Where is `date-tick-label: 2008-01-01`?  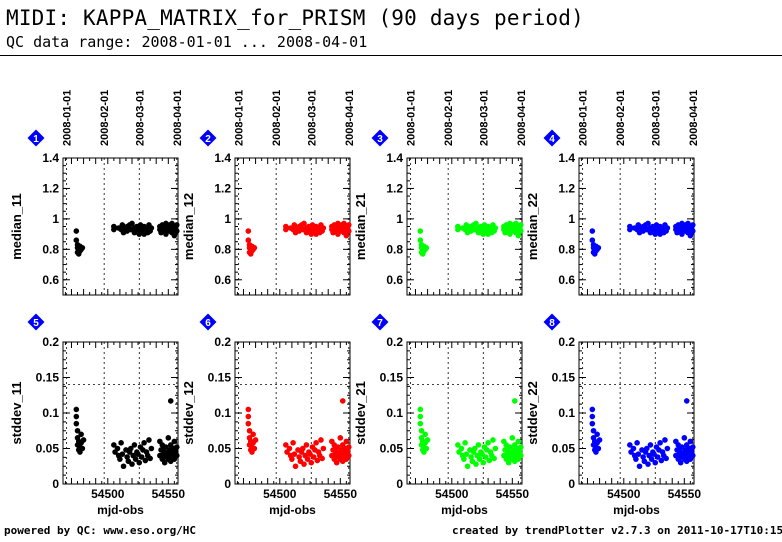
date-tick-label: 2008-01-01 is located at coordinates (584, 118).